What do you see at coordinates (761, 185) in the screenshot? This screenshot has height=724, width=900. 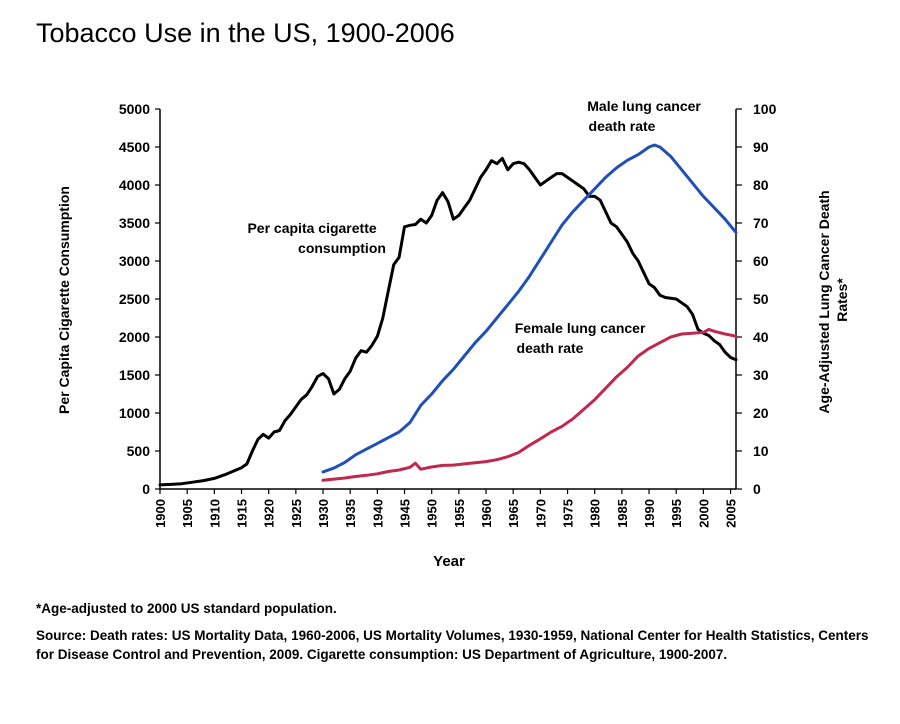 I see `y2-tick-label: 80` at bounding box center [761, 185].